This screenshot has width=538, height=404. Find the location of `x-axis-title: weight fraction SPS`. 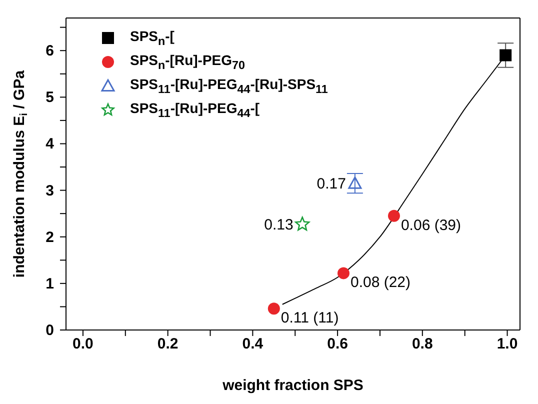

x-axis-title: weight fraction SPS is located at coordinates (293, 385).